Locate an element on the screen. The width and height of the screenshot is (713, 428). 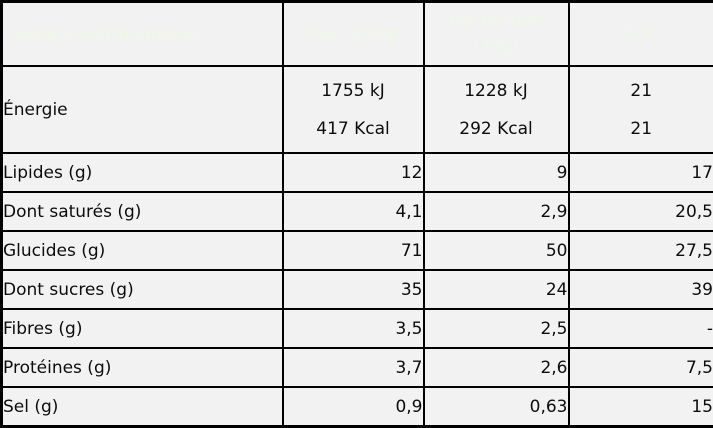
row-ri-cell: 15 is located at coordinates (641, 407).